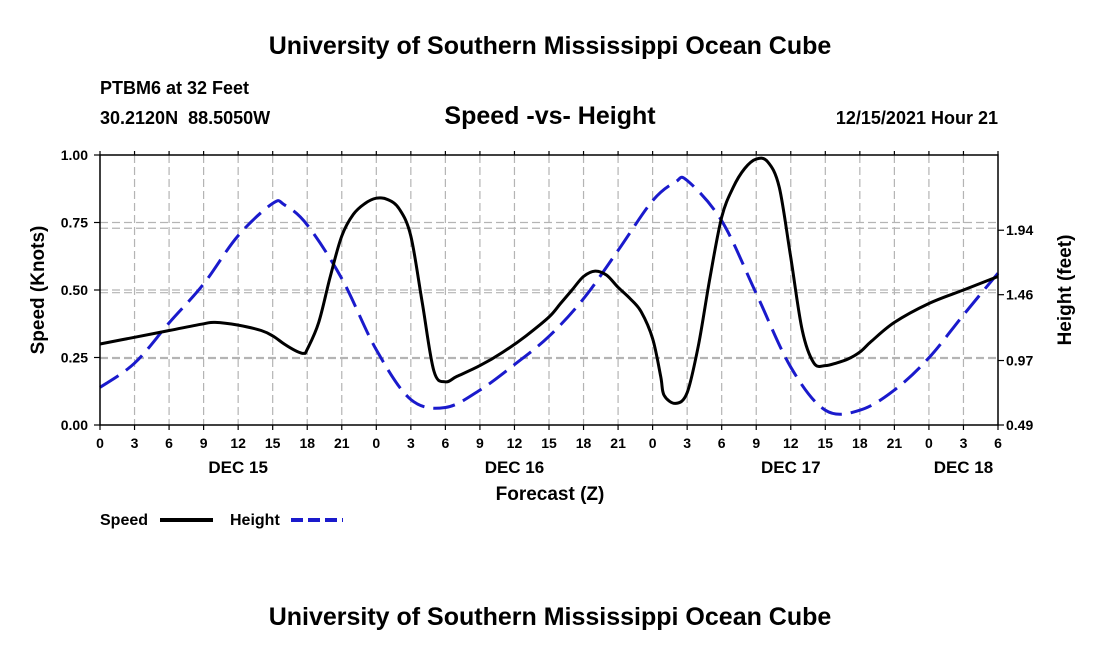 The image size is (1100, 650). Describe the element at coordinates (550, 116) in the screenshot. I see `chart-title: Speed -vs- Height` at that location.